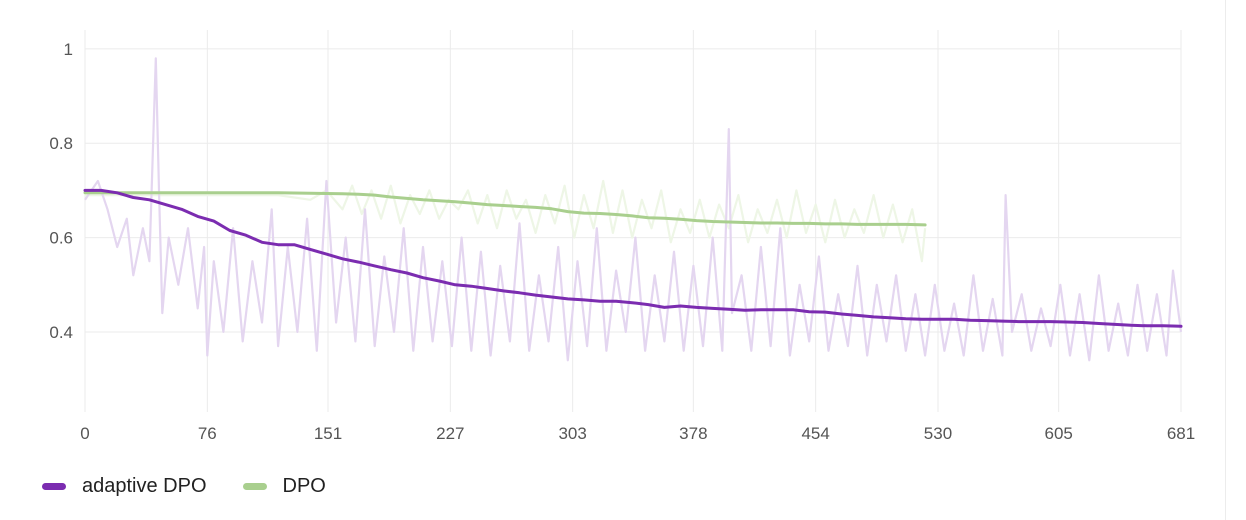 This screenshot has height=520, width=1246. I want to click on raw-series-line-dpo, so click(506, 221).